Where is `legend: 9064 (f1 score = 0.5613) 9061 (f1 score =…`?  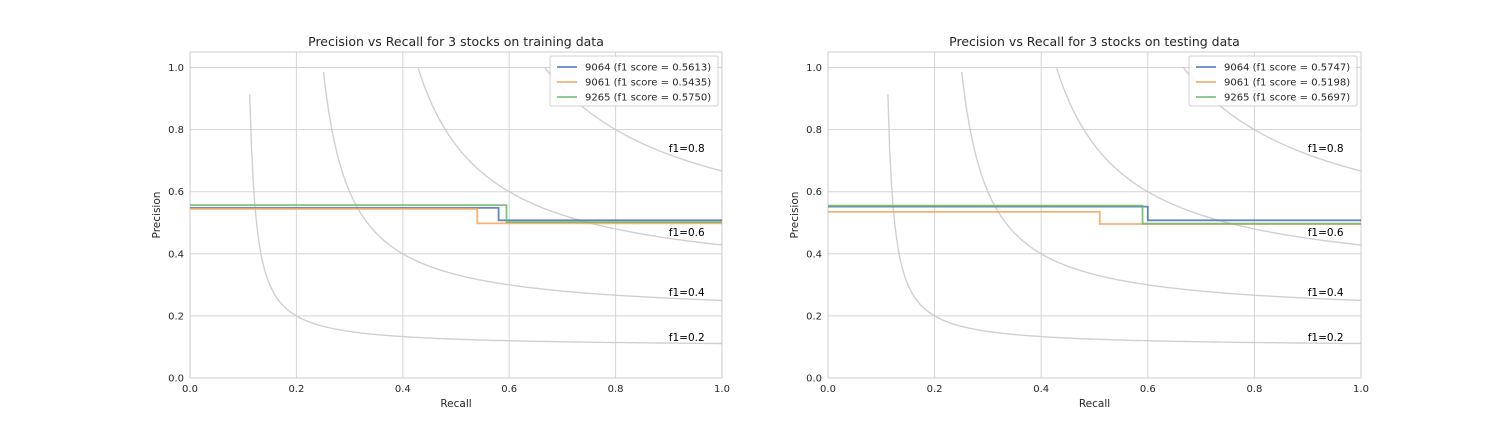
legend: 9064 (f1 score = 0.5613) 9061 (f1 score =… is located at coordinates (634, 81).